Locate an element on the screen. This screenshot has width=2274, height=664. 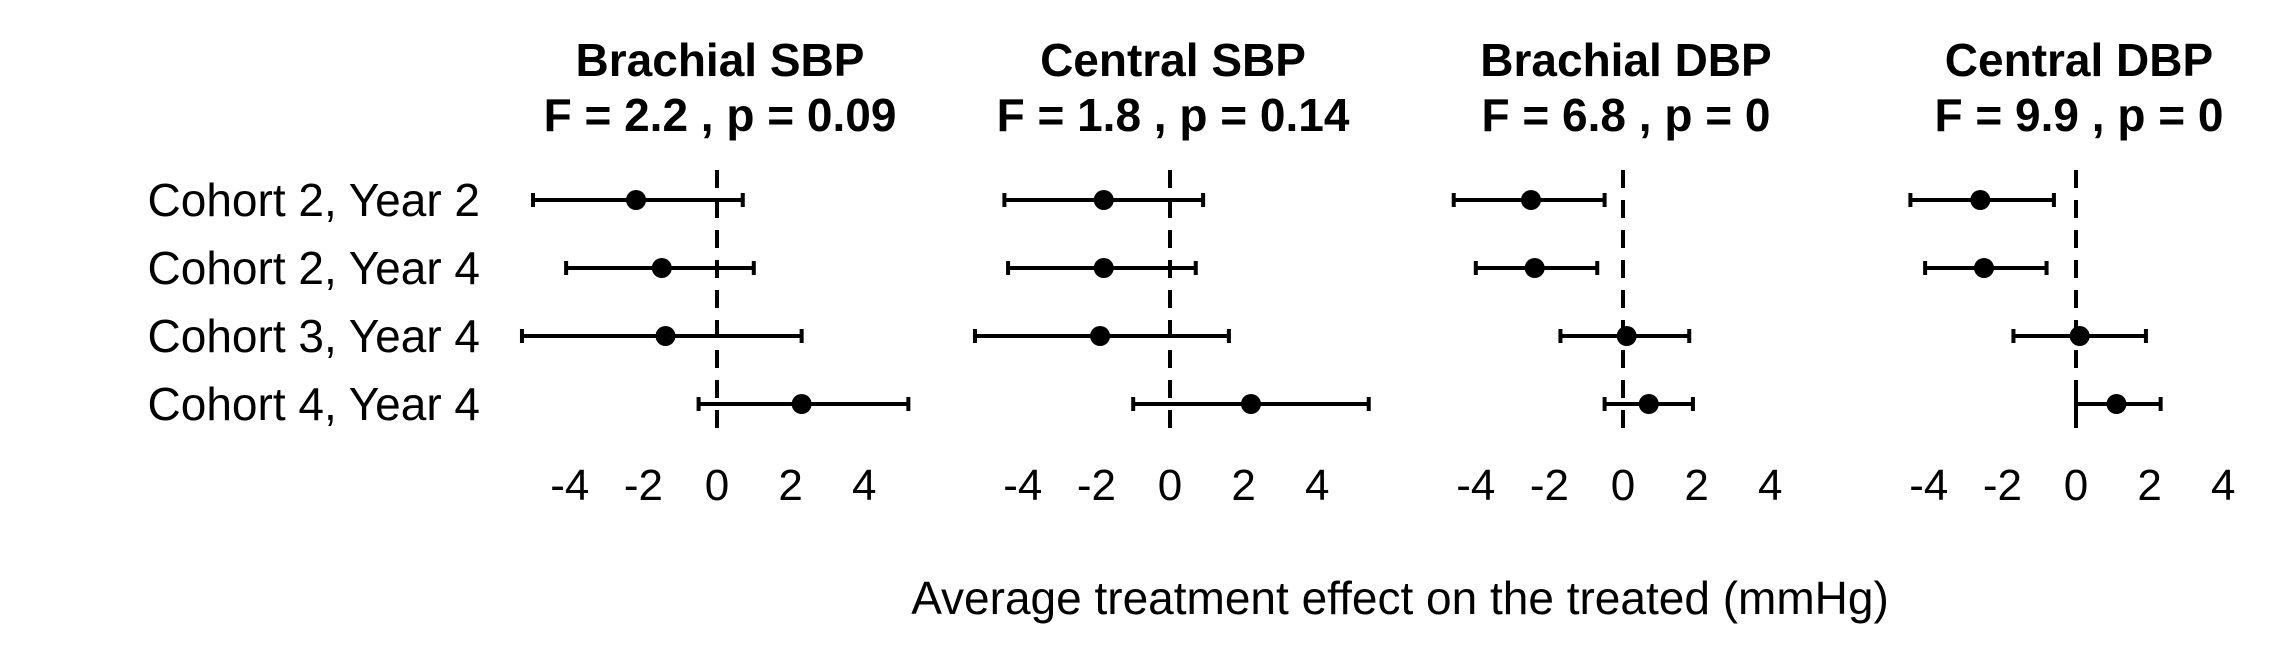
panel-title: Central DBP is located at coordinates (2079, 60).